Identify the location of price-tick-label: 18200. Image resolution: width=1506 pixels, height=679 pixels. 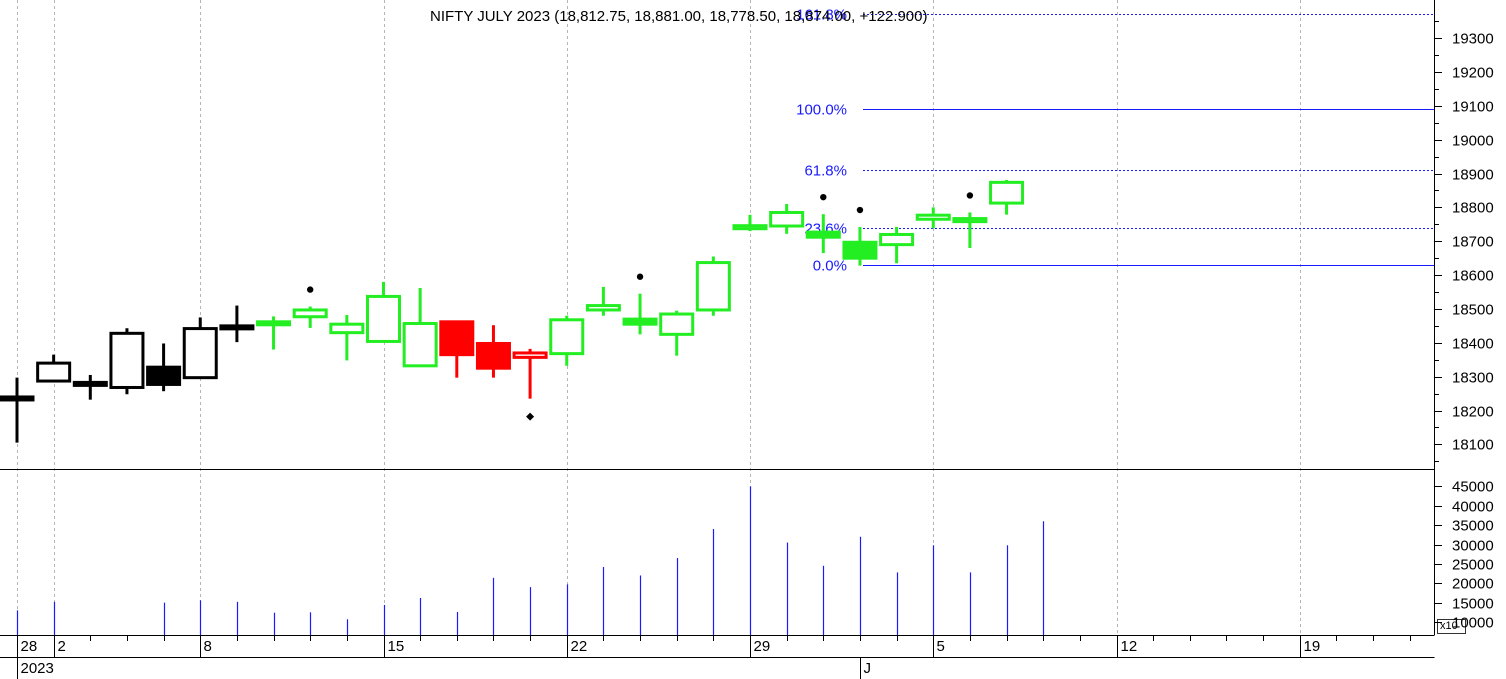
(1473, 412).